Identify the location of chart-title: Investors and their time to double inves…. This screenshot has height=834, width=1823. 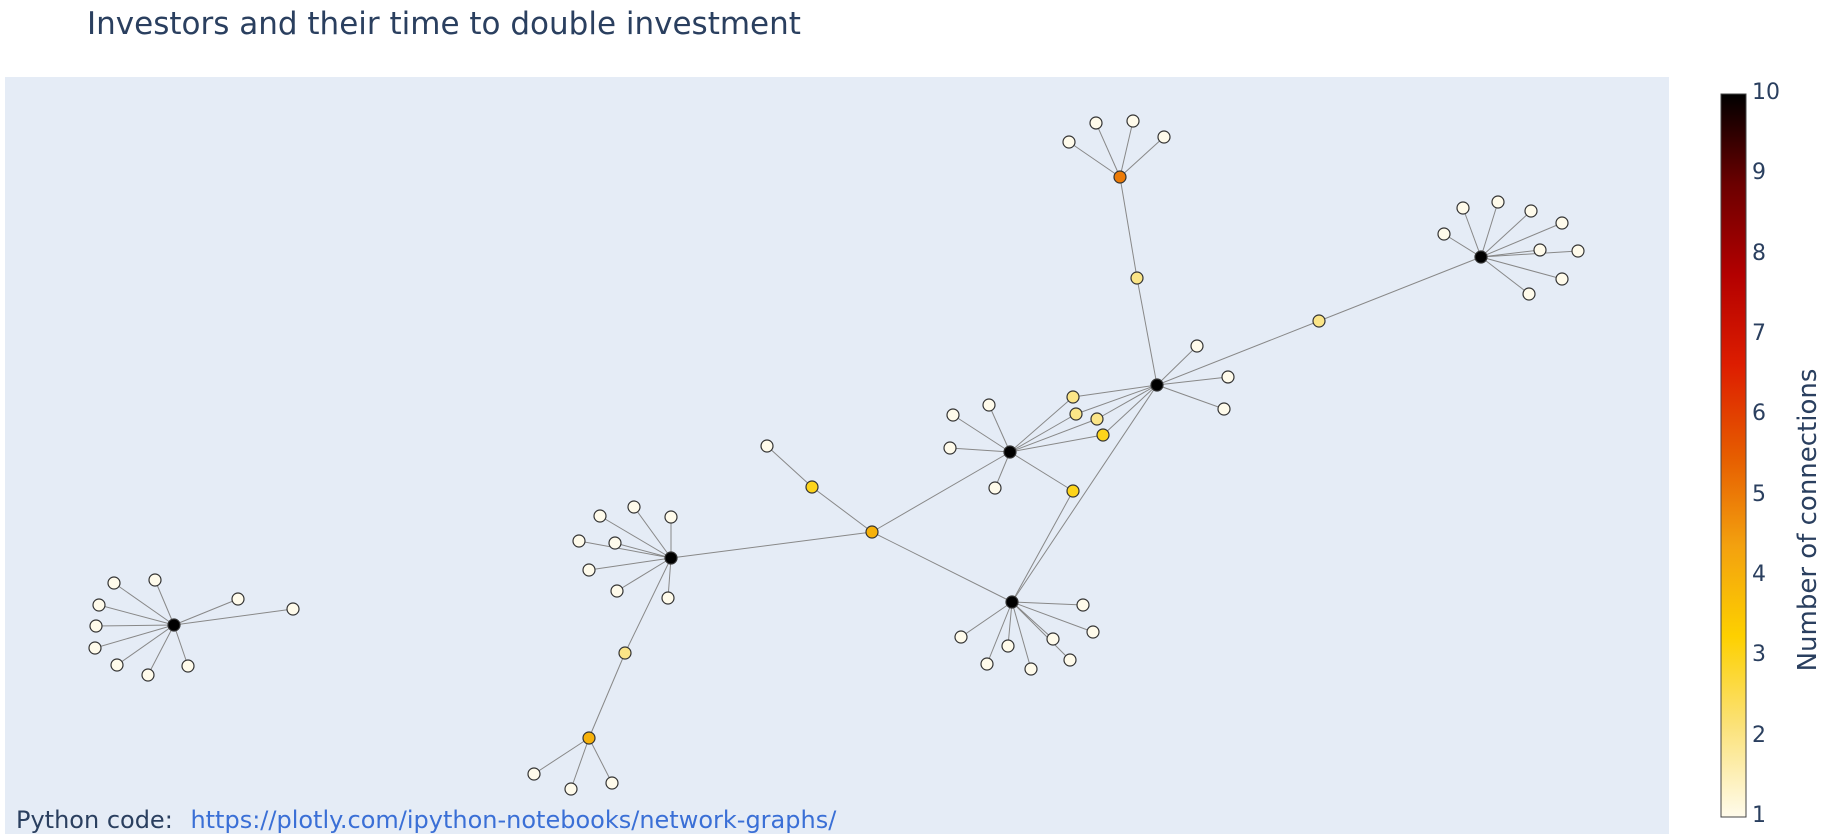
(444, 24).